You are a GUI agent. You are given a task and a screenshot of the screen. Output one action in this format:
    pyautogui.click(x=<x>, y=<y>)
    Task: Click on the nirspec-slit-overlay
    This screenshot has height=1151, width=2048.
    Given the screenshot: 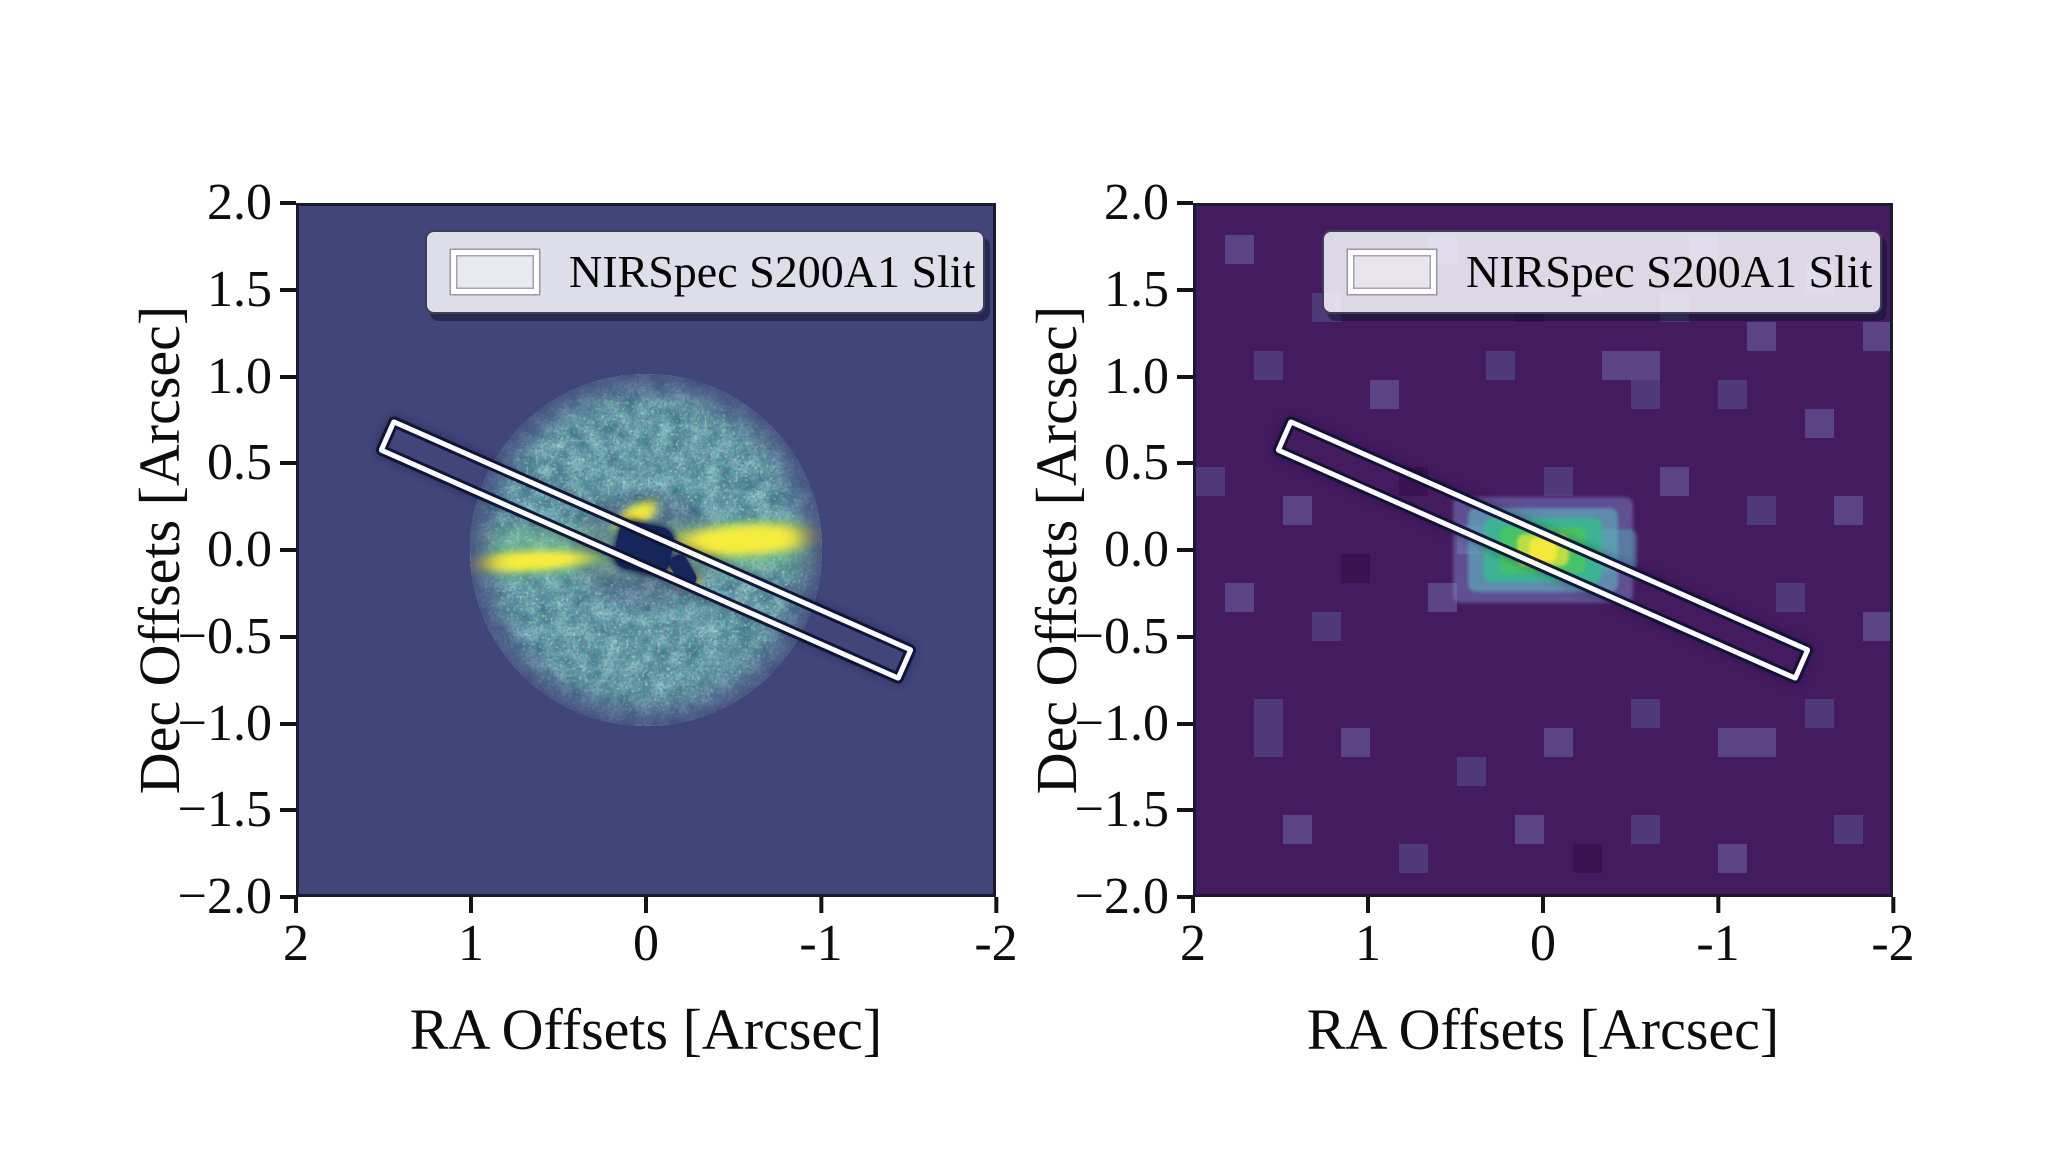 What is the action you would take?
    pyautogui.click(x=1543, y=550)
    